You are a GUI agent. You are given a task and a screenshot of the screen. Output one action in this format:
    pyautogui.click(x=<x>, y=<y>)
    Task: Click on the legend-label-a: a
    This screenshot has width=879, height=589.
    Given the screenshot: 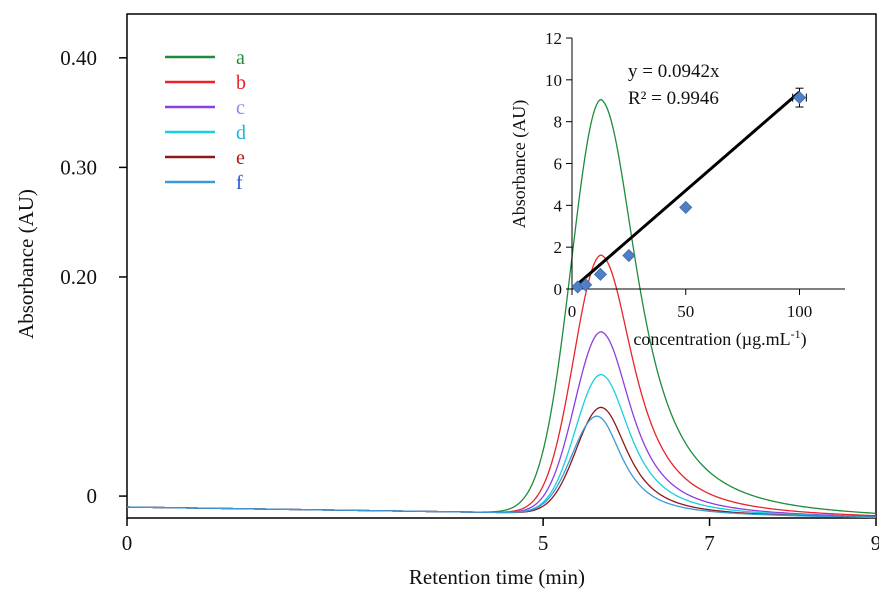 What is the action you would take?
    pyautogui.click(x=240, y=58)
    